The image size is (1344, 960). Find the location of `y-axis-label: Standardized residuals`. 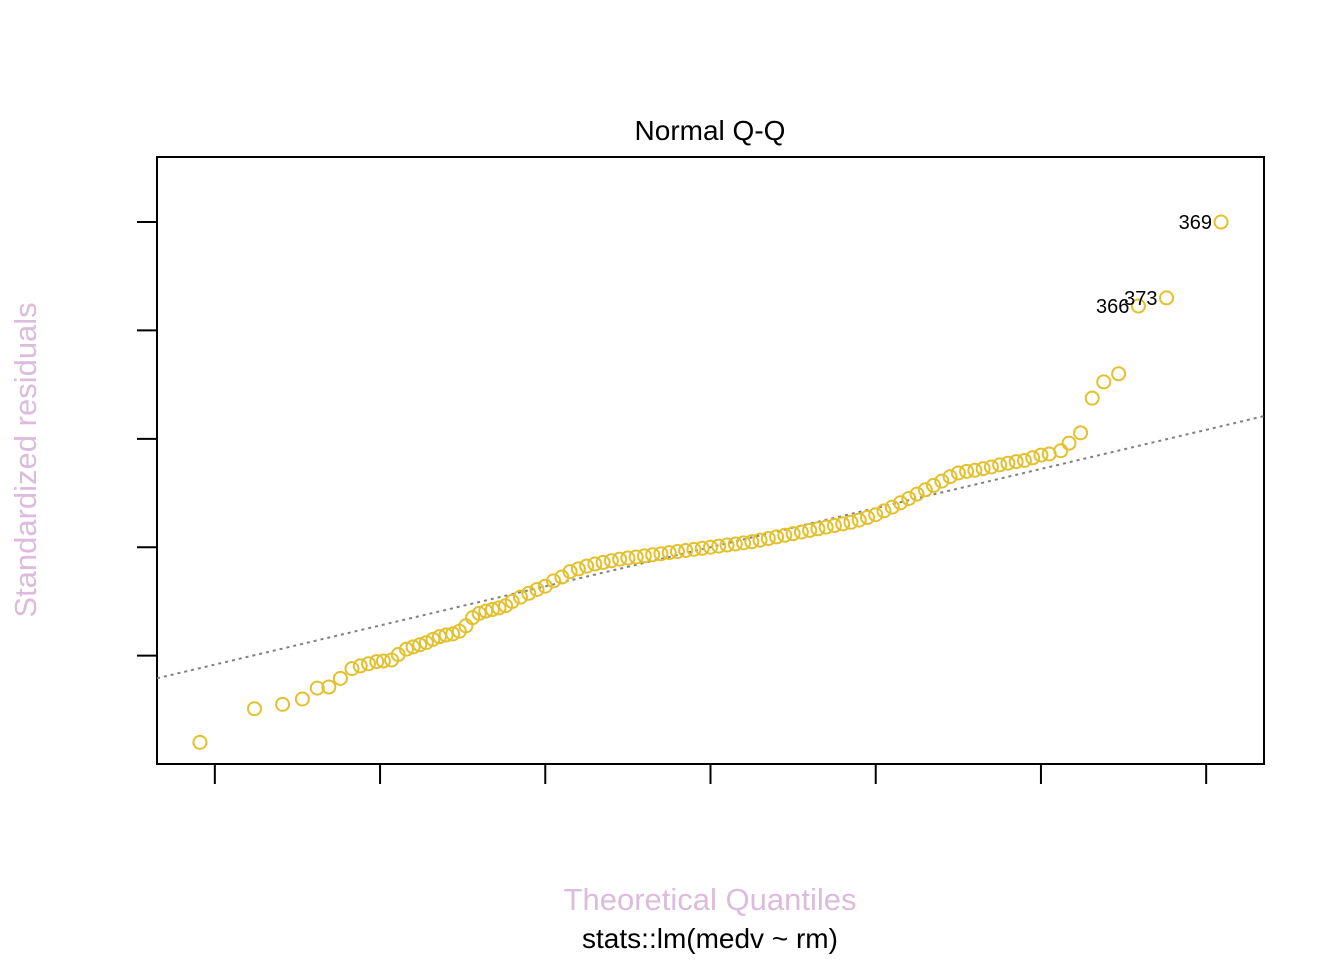

y-axis-label: Standardized residuals is located at coordinates (25, 459).